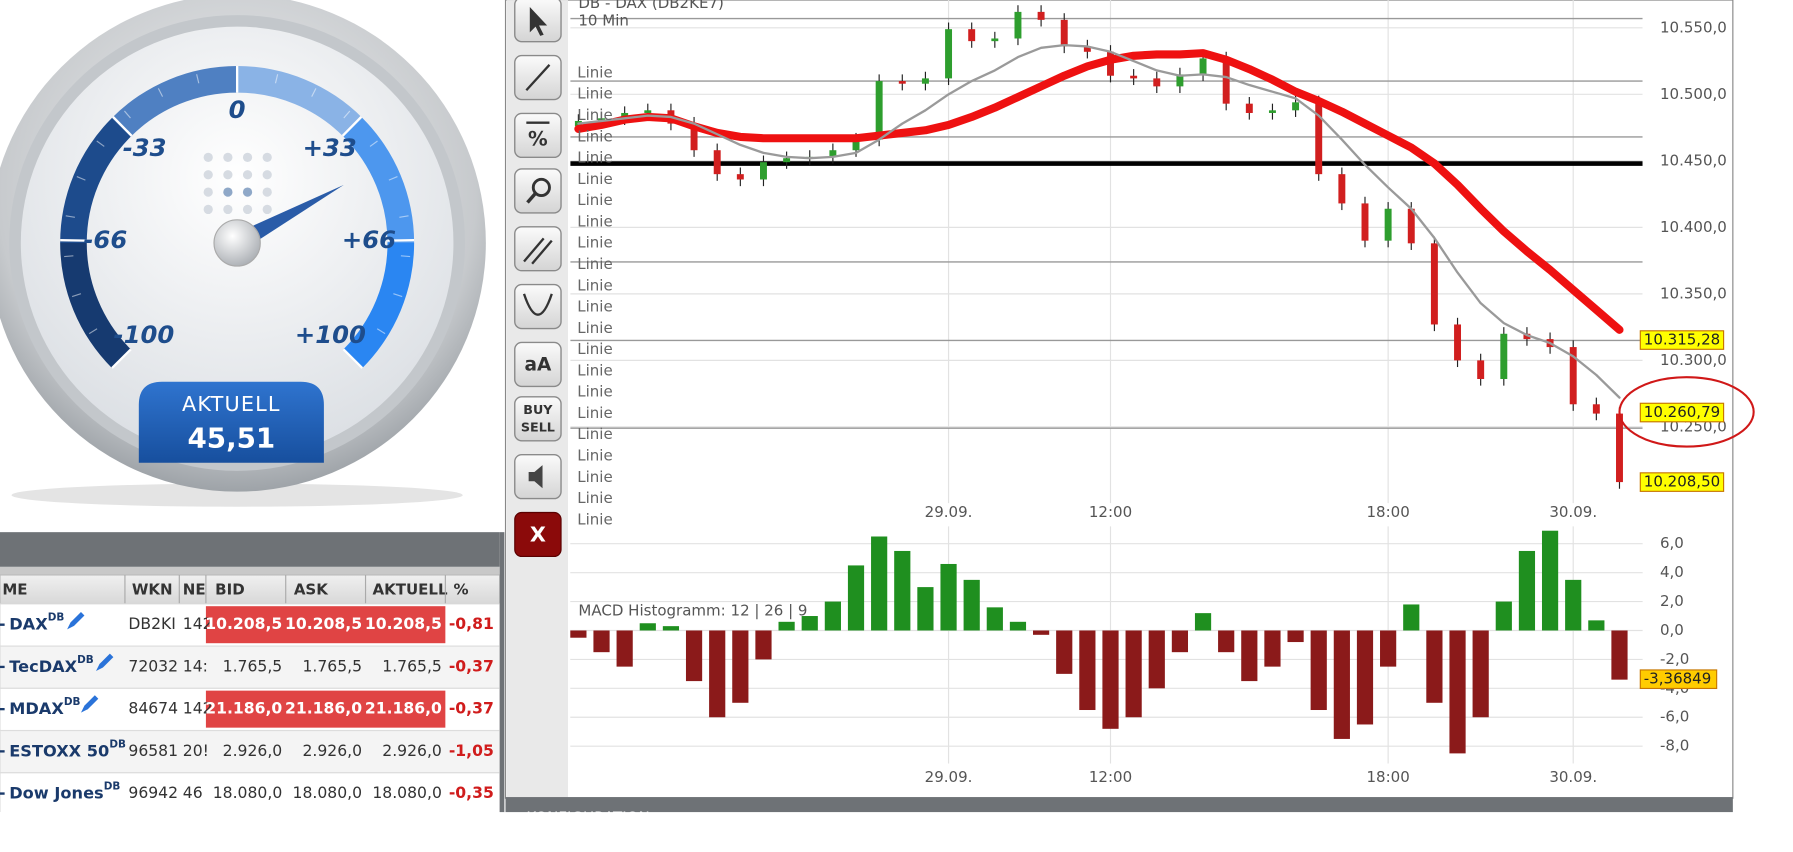  Describe the element at coordinates (369, 239) in the screenshot. I see `gauge-tick-label: +66` at that location.